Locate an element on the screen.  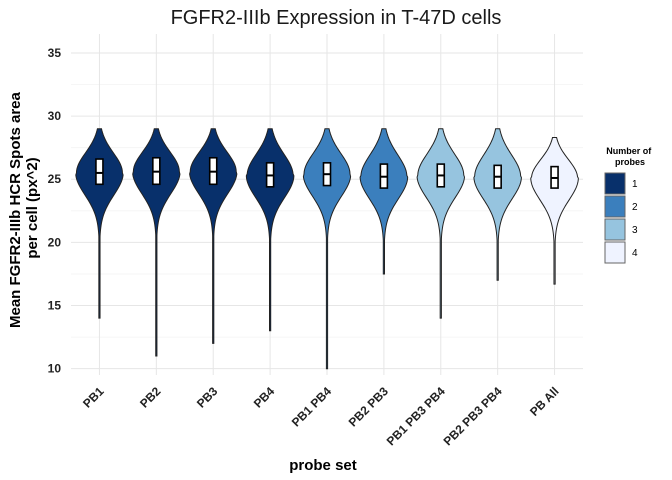
legend-title-line-1: Number of is located at coordinates (629, 151).